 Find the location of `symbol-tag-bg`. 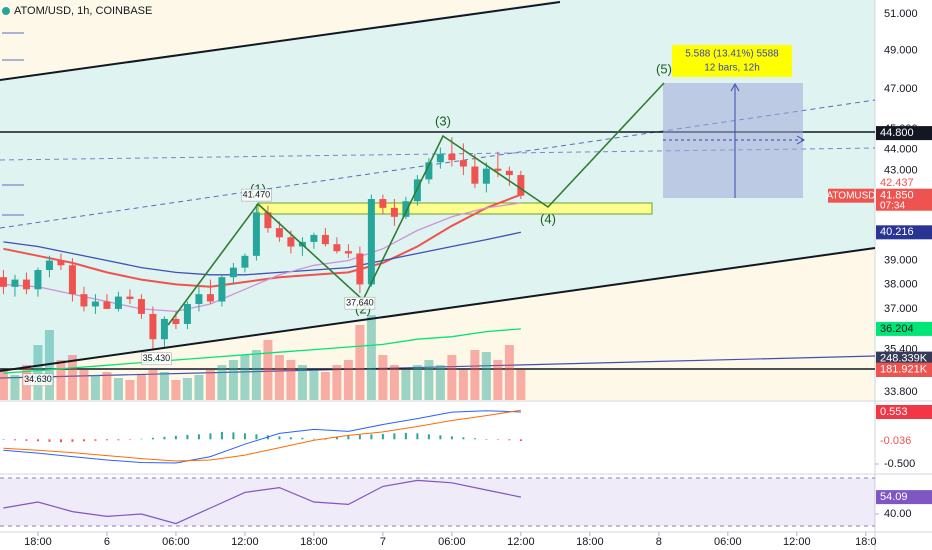

symbol-tag-bg is located at coordinates (851, 195).